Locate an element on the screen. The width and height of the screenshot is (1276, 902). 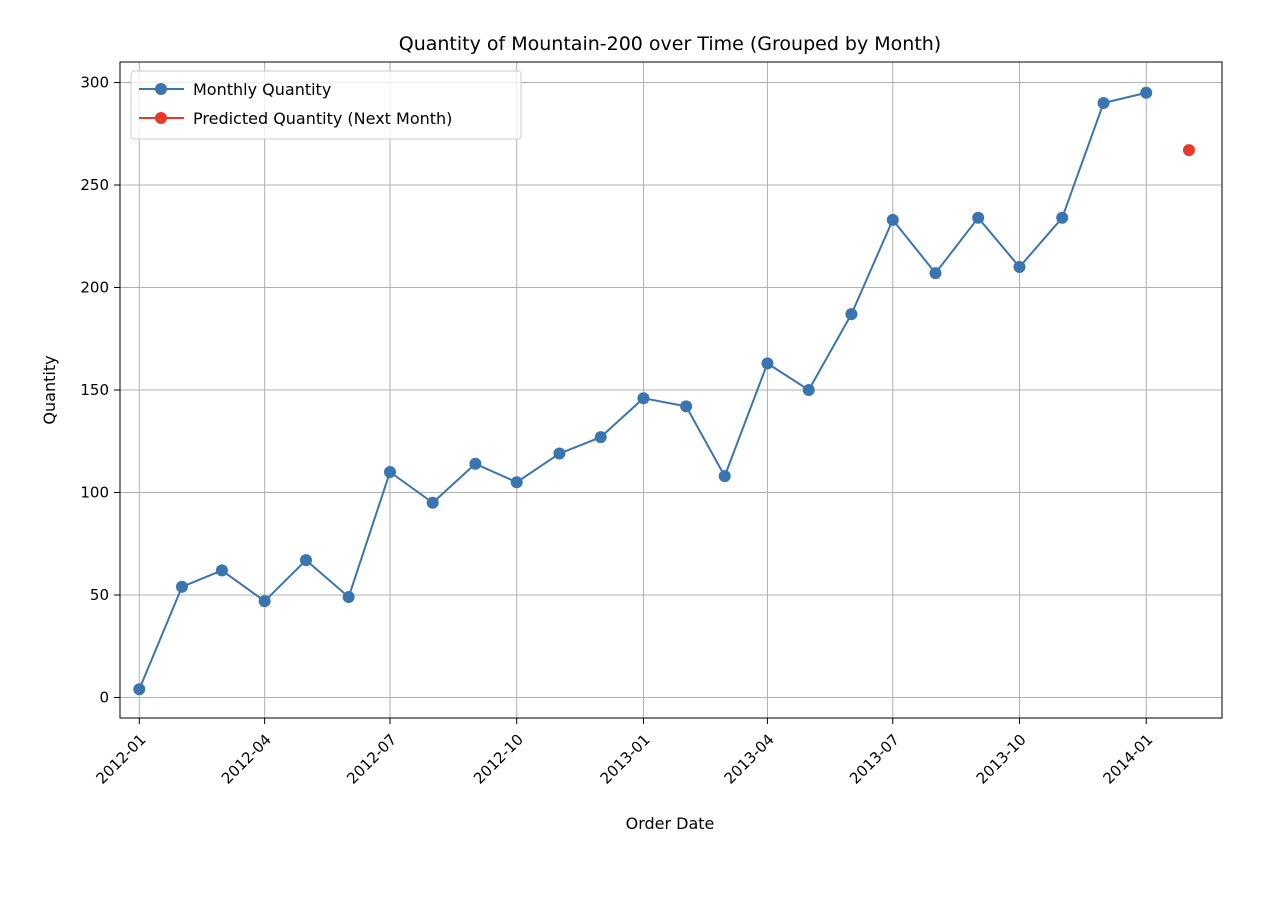
x-axis-title: Order Date is located at coordinates (670, 823).